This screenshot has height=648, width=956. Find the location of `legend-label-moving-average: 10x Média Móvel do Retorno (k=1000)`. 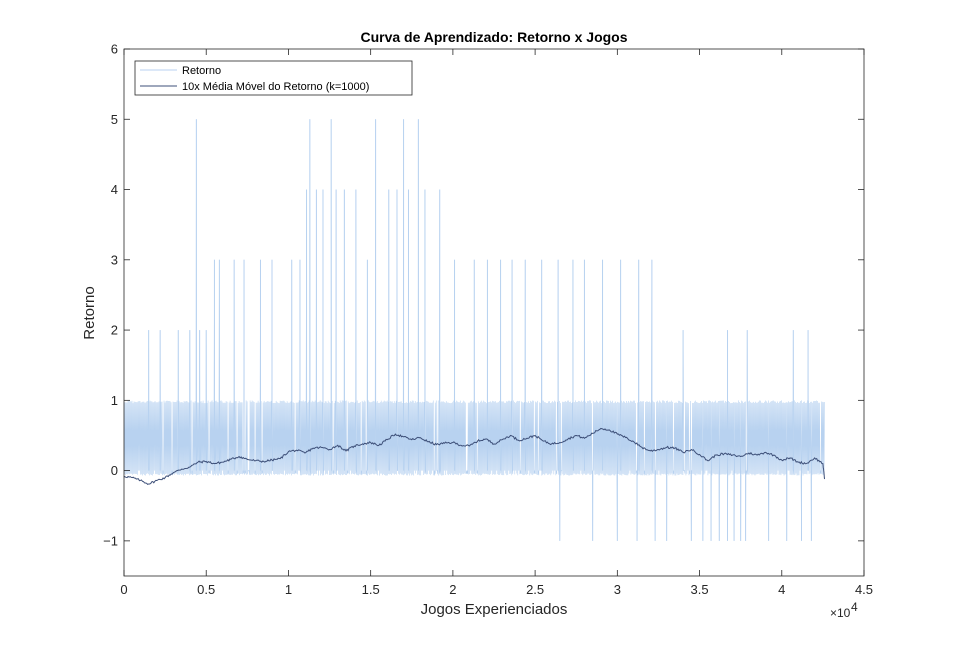

legend-label-moving-average: 10x Média Móvel do Retorno (k=1000) is located at coordinates (275, 87).